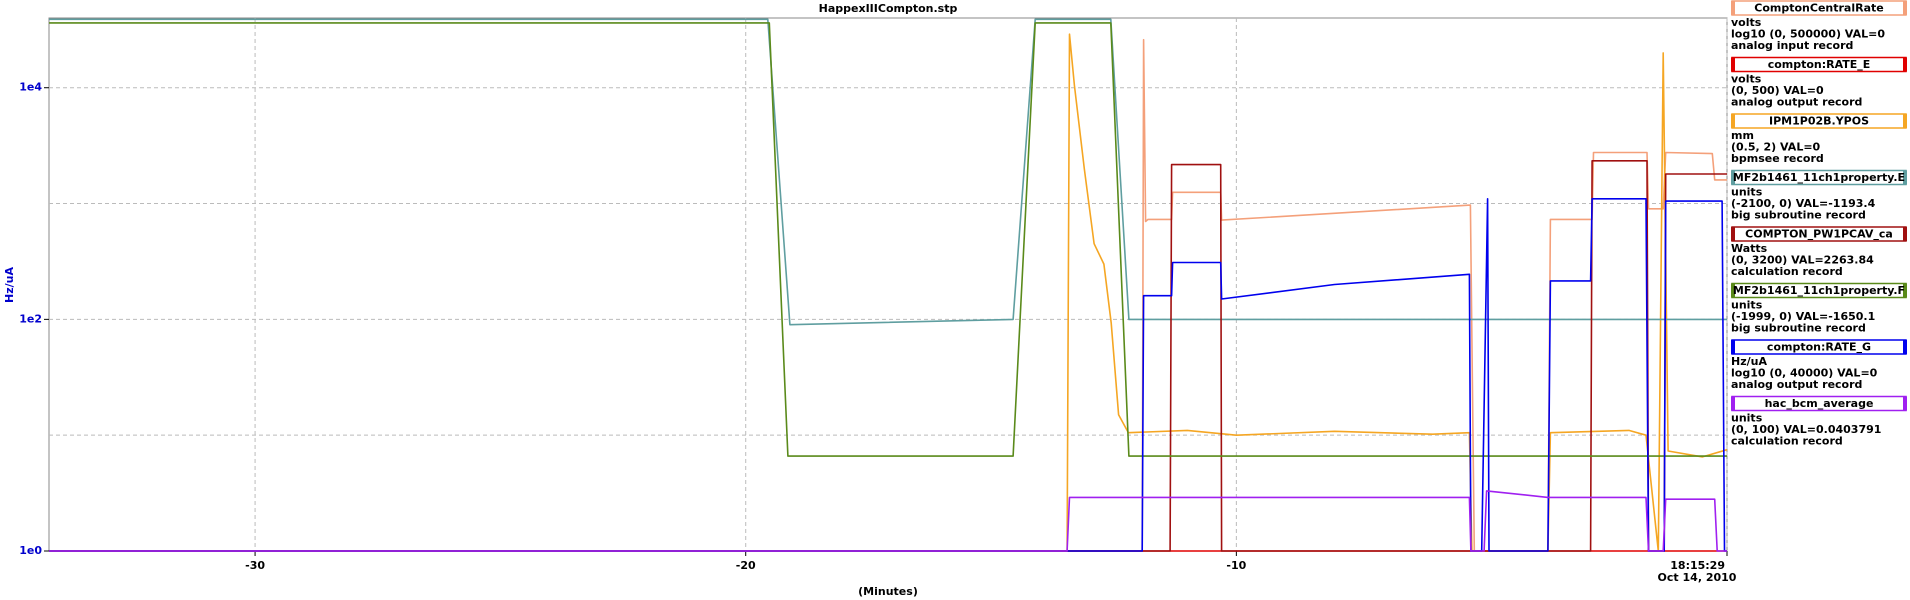  I want to click on y-tick-label: 1e4, so click(30, 87).